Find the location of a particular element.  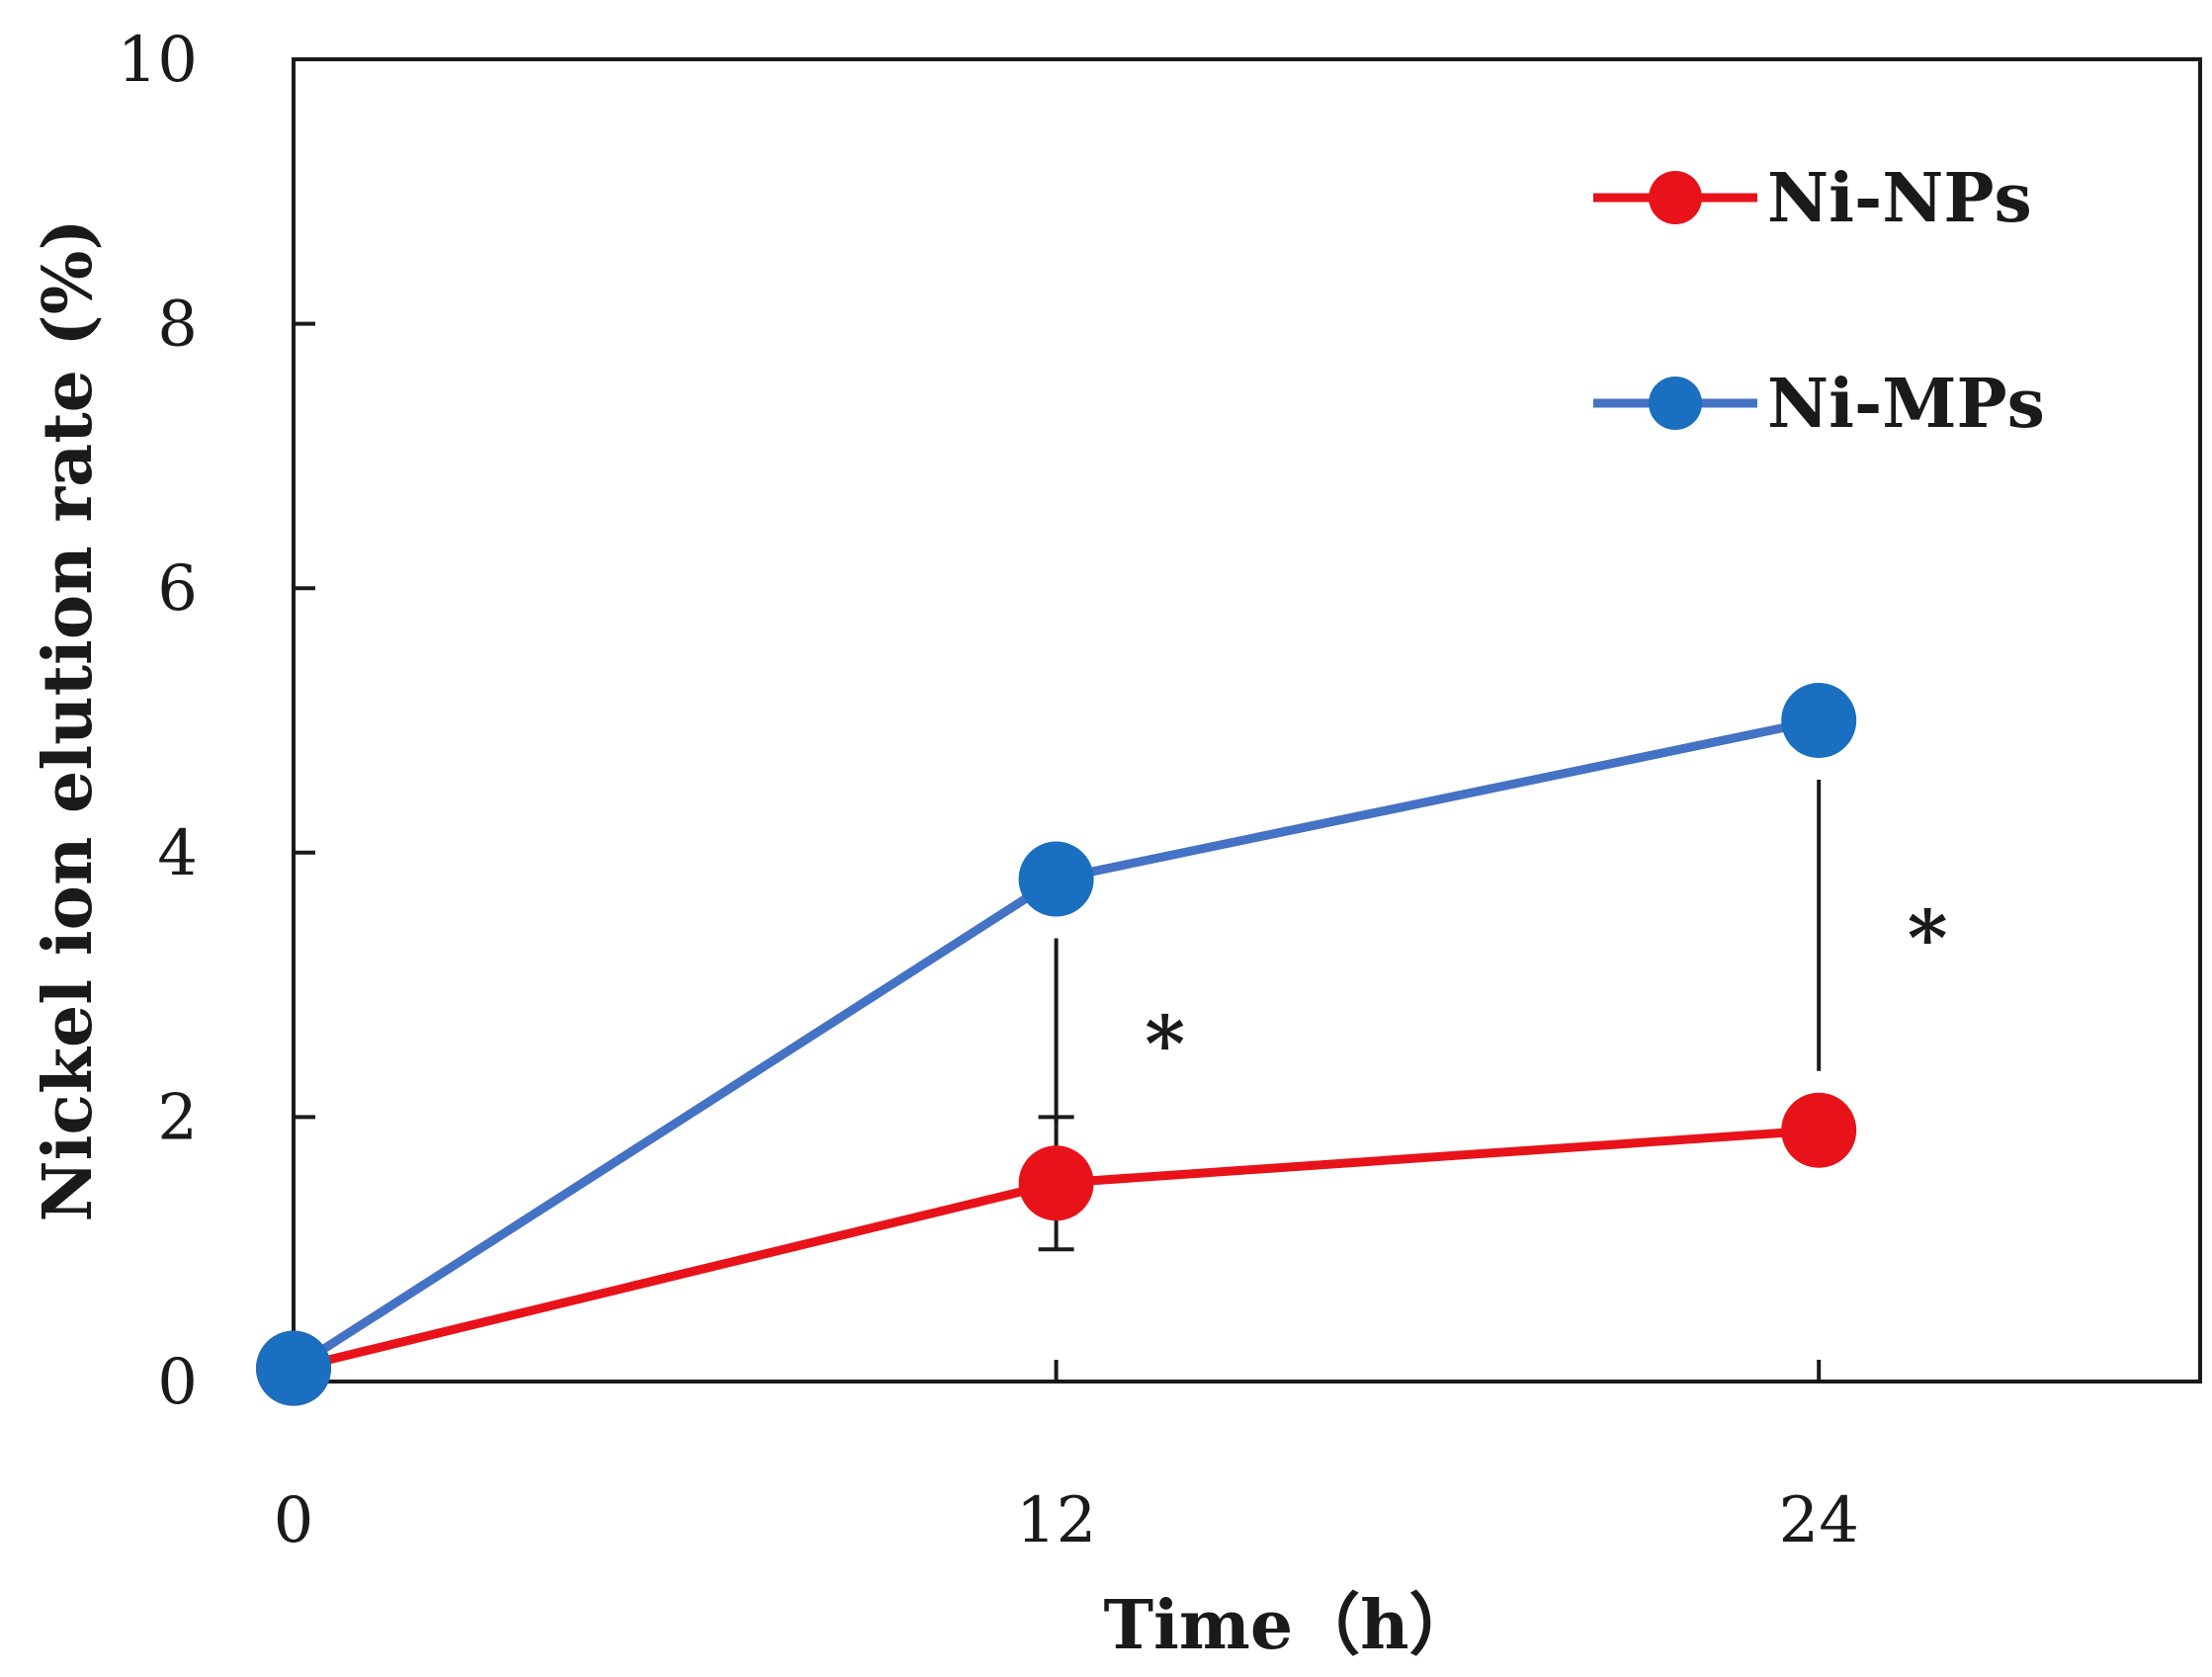

y-tick-label: 10 is located at coordinates (158, 60).